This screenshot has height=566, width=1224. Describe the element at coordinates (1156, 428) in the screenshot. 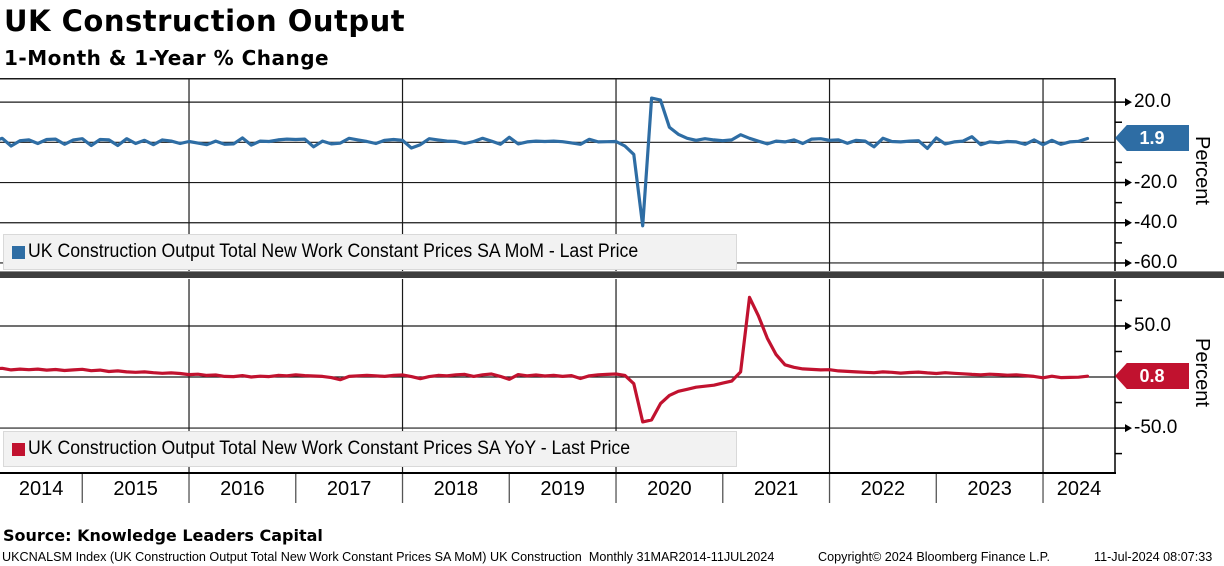

I see `y-tick-label: -50.0` at that location.